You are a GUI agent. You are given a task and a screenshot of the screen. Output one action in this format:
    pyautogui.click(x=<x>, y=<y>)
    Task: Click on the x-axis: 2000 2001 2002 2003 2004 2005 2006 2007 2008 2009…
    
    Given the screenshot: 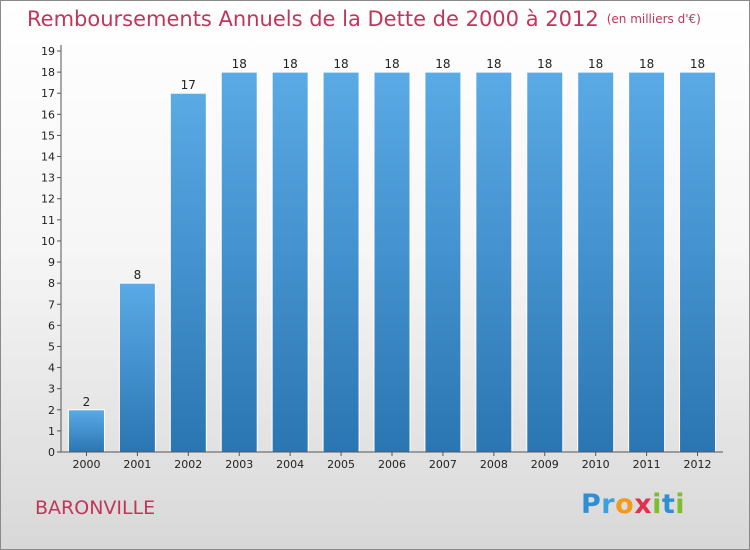 What is the action you would take?
    pyautogui.click(x=392, y=461)
    